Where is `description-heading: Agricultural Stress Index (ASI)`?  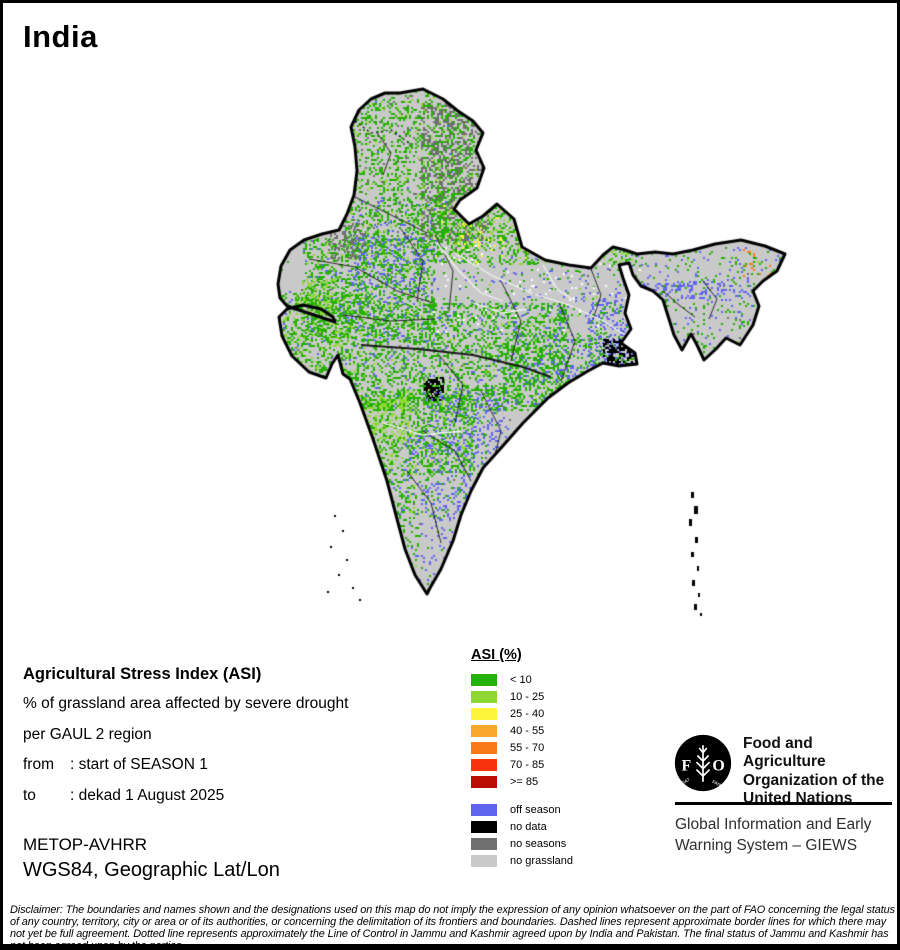
description-heading: Agricultural Stress Index (ASI) is located at coordinates (142, 674).